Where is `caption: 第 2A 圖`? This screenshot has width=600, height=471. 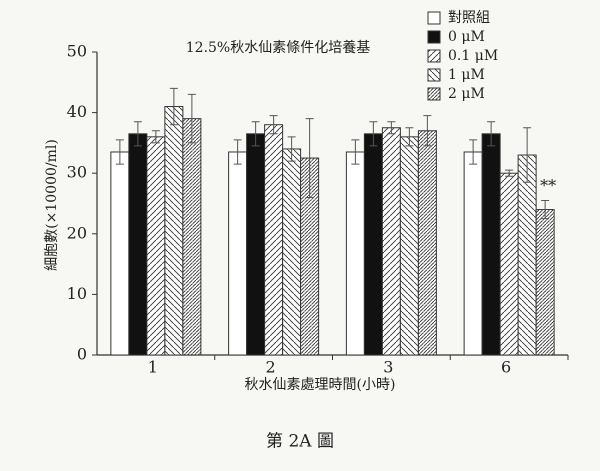 caption: 第 2A 圖 is located at coordinates (300, 442).